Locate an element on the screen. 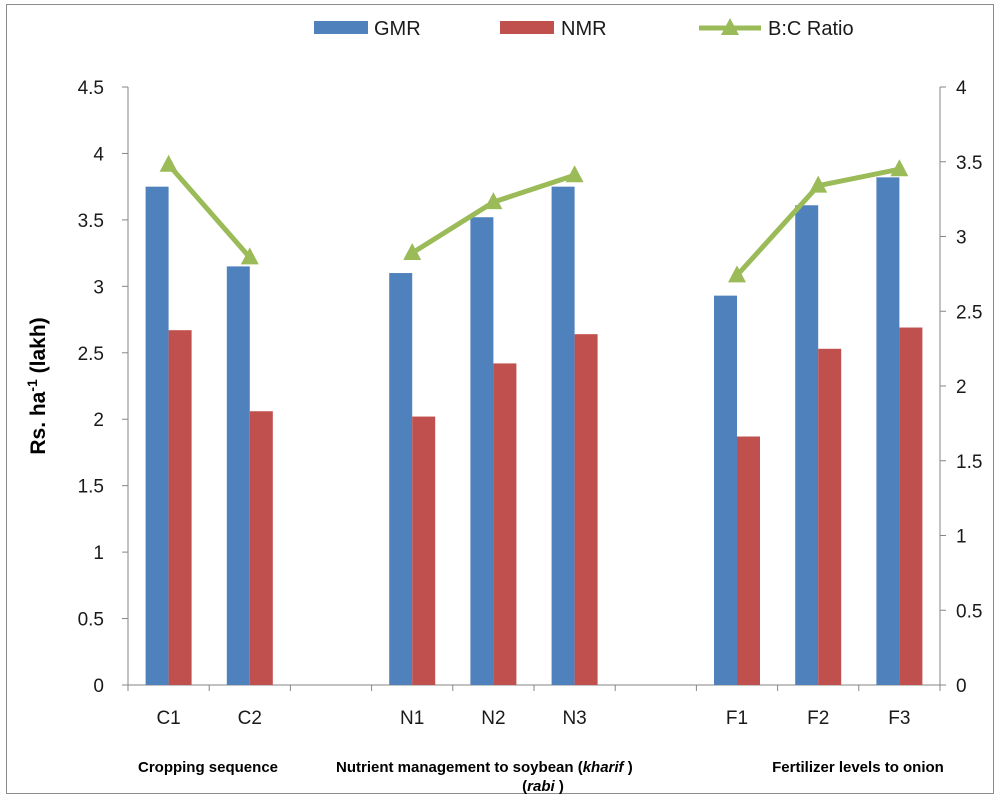 Image resolution: width=1001 pixels, height=800 pixels. category-label-n3: N3 is located at coordinates (574, 718).